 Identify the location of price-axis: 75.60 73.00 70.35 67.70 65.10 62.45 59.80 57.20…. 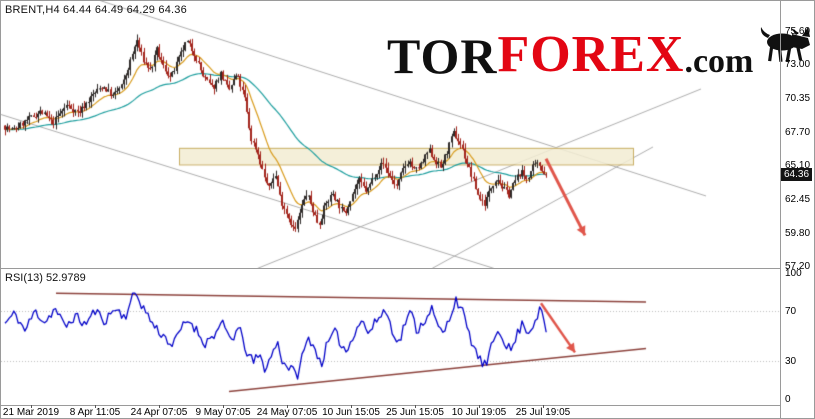
(797, 209).